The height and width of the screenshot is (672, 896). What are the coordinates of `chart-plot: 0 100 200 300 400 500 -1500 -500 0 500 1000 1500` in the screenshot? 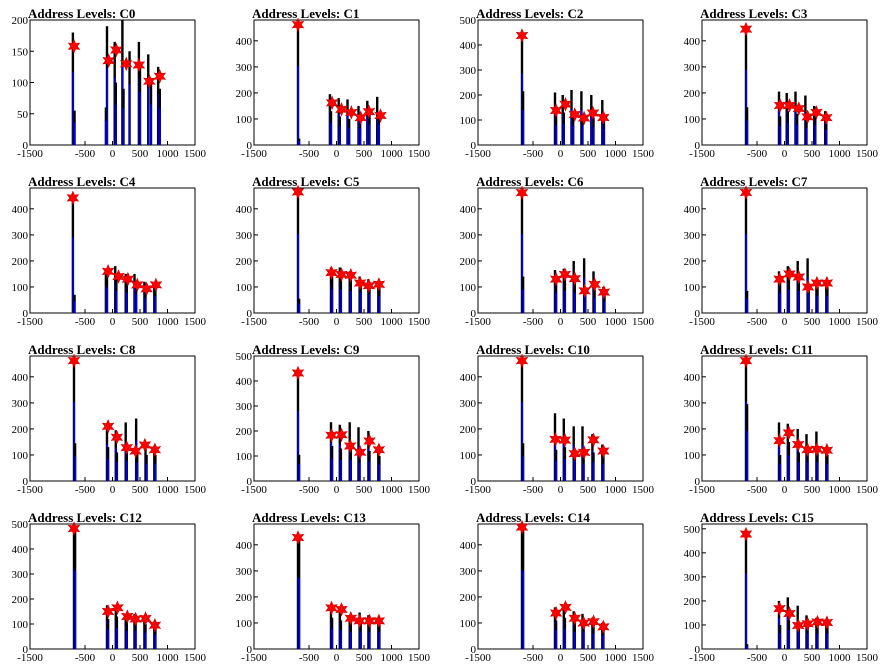 It's located at (781, 593).